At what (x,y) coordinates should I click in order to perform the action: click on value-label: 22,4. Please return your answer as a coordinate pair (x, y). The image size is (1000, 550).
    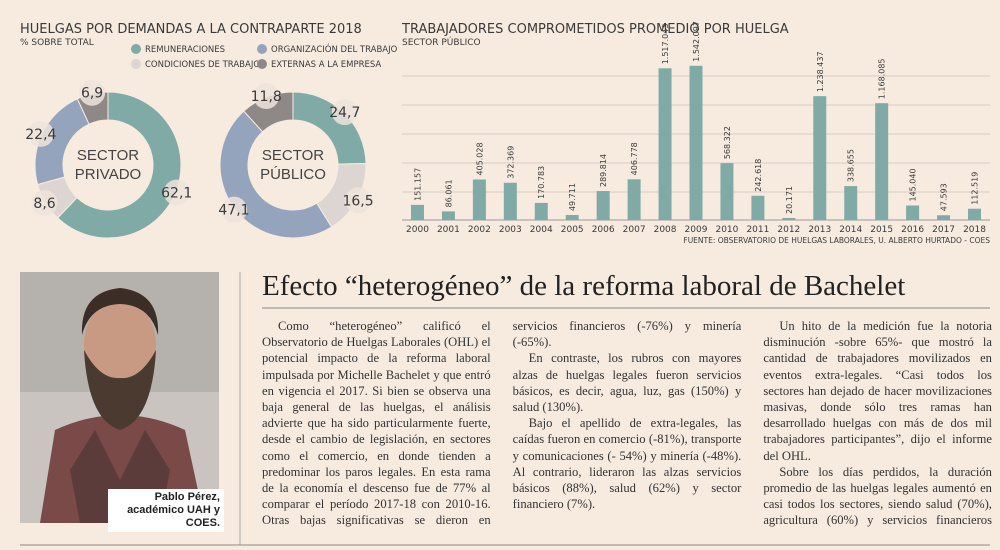
    Looking at the image, I should click on (40, 135).